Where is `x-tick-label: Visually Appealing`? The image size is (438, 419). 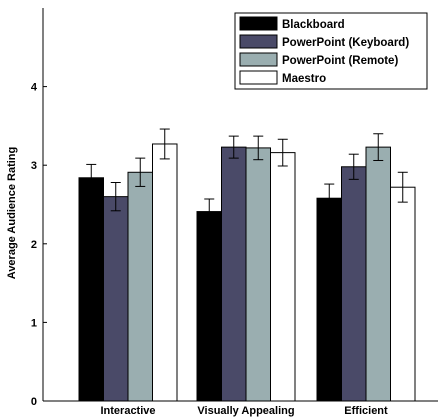
x-tick-label: Visually Appealing is located at coordinates (245, 411).